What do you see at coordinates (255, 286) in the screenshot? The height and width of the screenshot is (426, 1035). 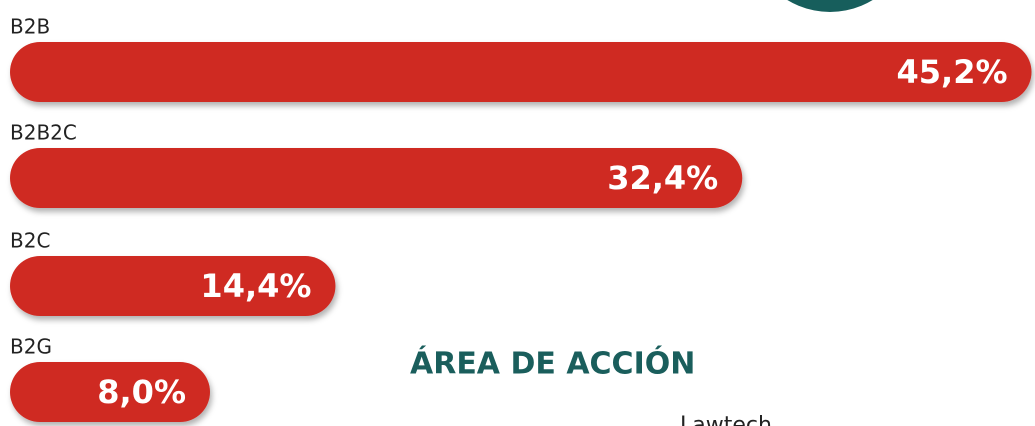 I see `value-label: 14,4%` at bounding box center [255, 286].